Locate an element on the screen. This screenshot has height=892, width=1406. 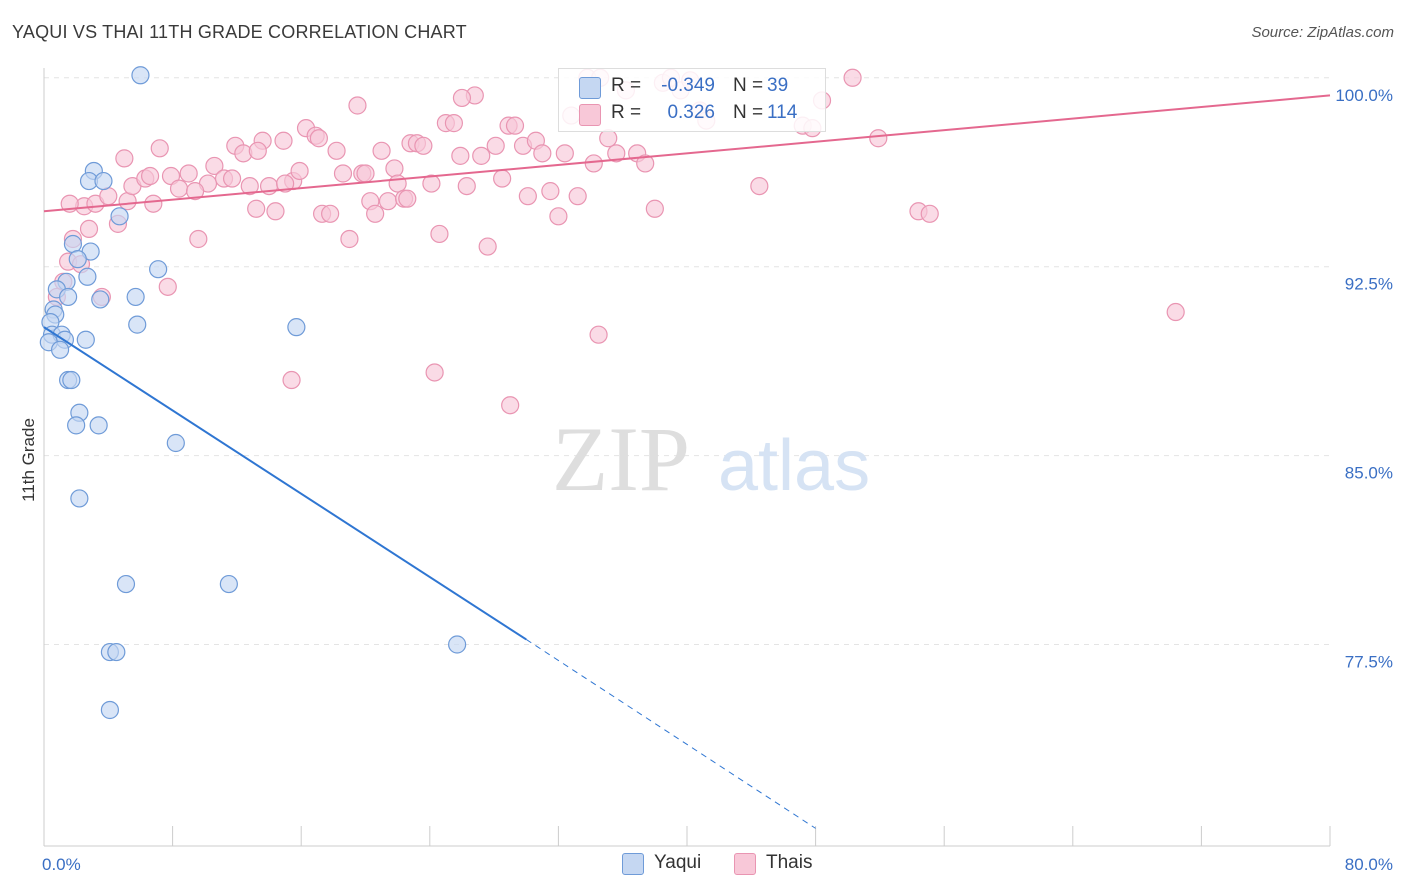
x-tick-labels: 0.0% 80.0% is located at coordinates (717, 864).